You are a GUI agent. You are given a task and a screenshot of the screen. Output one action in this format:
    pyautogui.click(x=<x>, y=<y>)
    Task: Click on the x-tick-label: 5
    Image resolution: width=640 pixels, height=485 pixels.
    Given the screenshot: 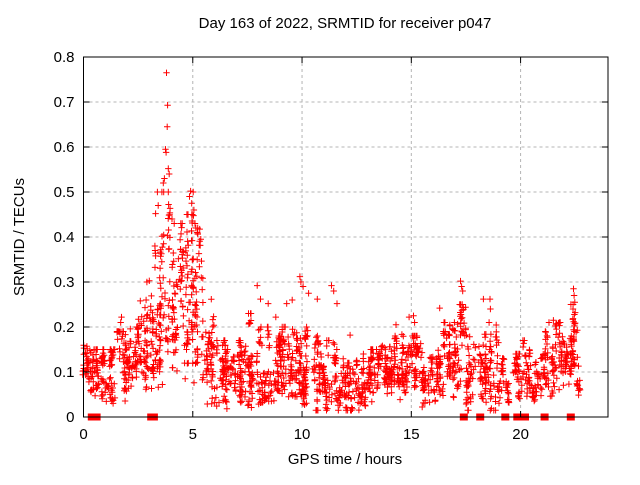 What is the action you would take?
    pyautogui.click(x=193, y=434)
    